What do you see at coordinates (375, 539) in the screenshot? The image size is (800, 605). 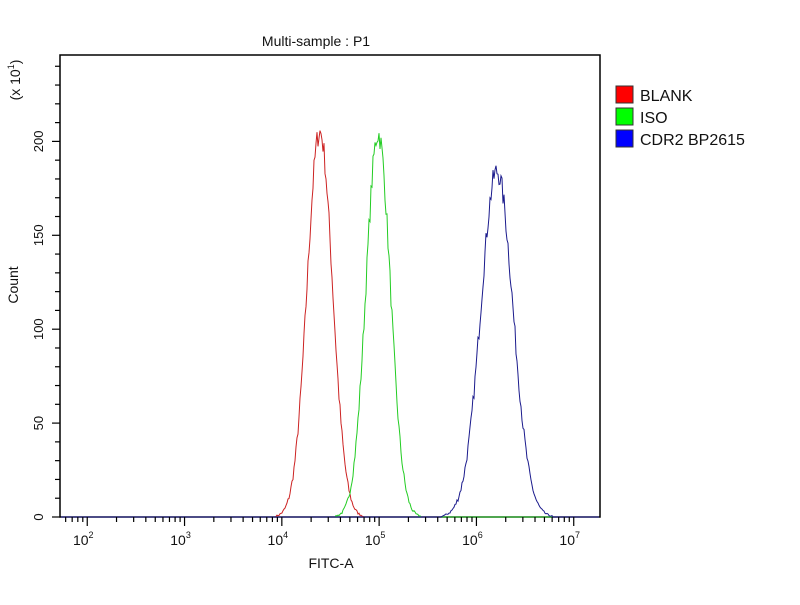 I see `x-tick-label: 10⁵` at bounding box center [375, 539].